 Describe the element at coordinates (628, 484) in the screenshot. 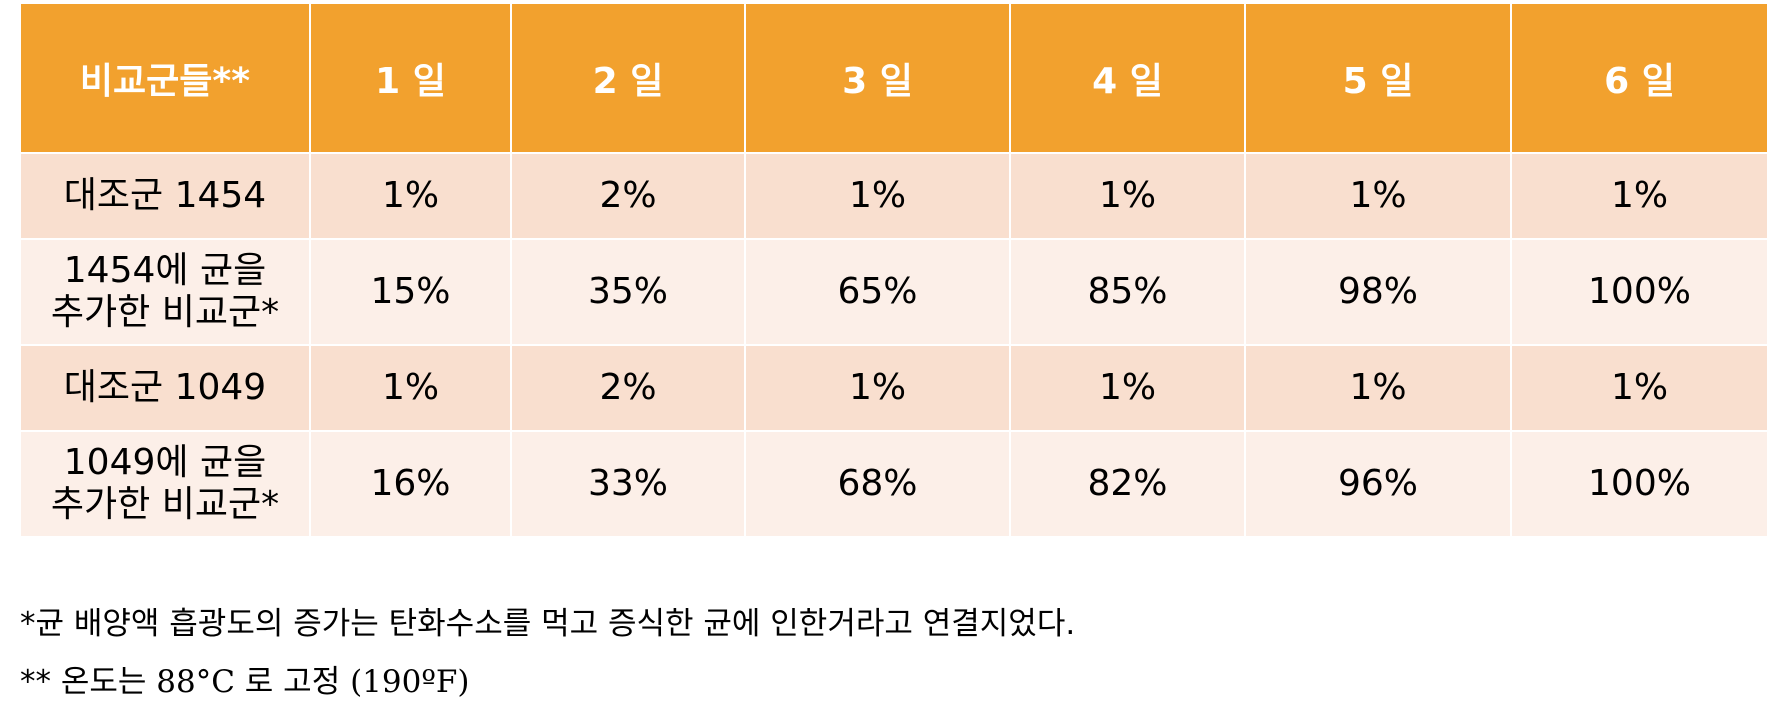

I see `table-cell: 33%` at that location.